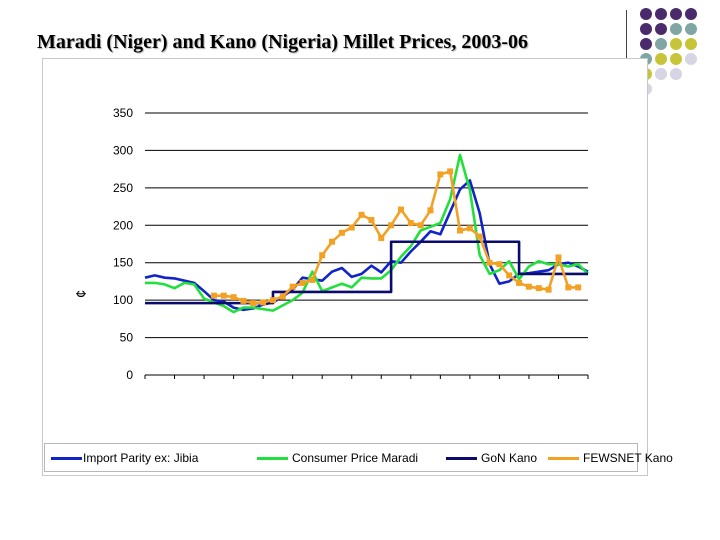  Describe the element at coordinates (123, 150) in the screenshot. I see `y-tick-label: 300` at that location.